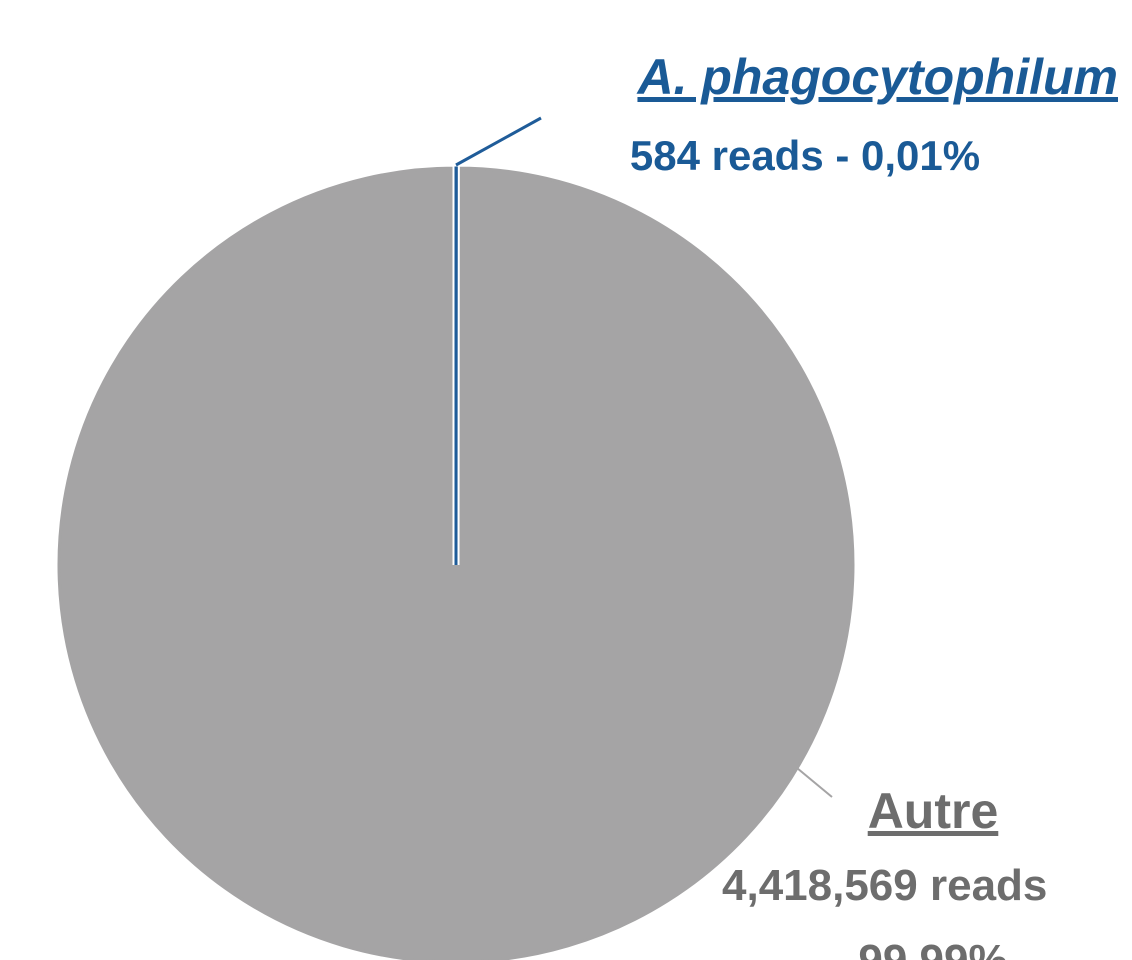 The height and width of the screenshot is (960, 1132). Describe the element at coordinates (884, 885) in the screenshot. I see `value-label: 4,418,569 reads` at that location.